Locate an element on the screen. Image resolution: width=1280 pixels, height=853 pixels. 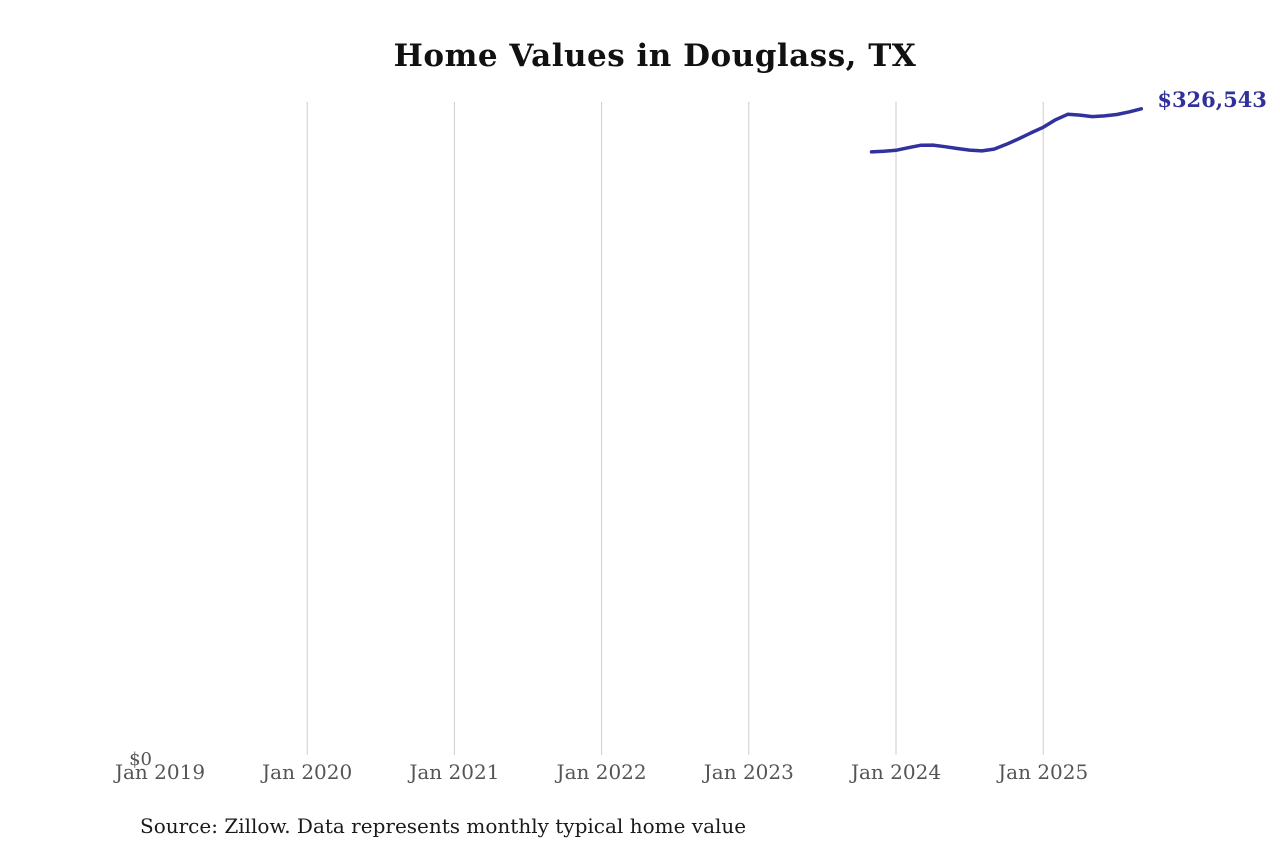
x-axis-tick-label: Jan 2025 is located at coordinates (1043, 772).